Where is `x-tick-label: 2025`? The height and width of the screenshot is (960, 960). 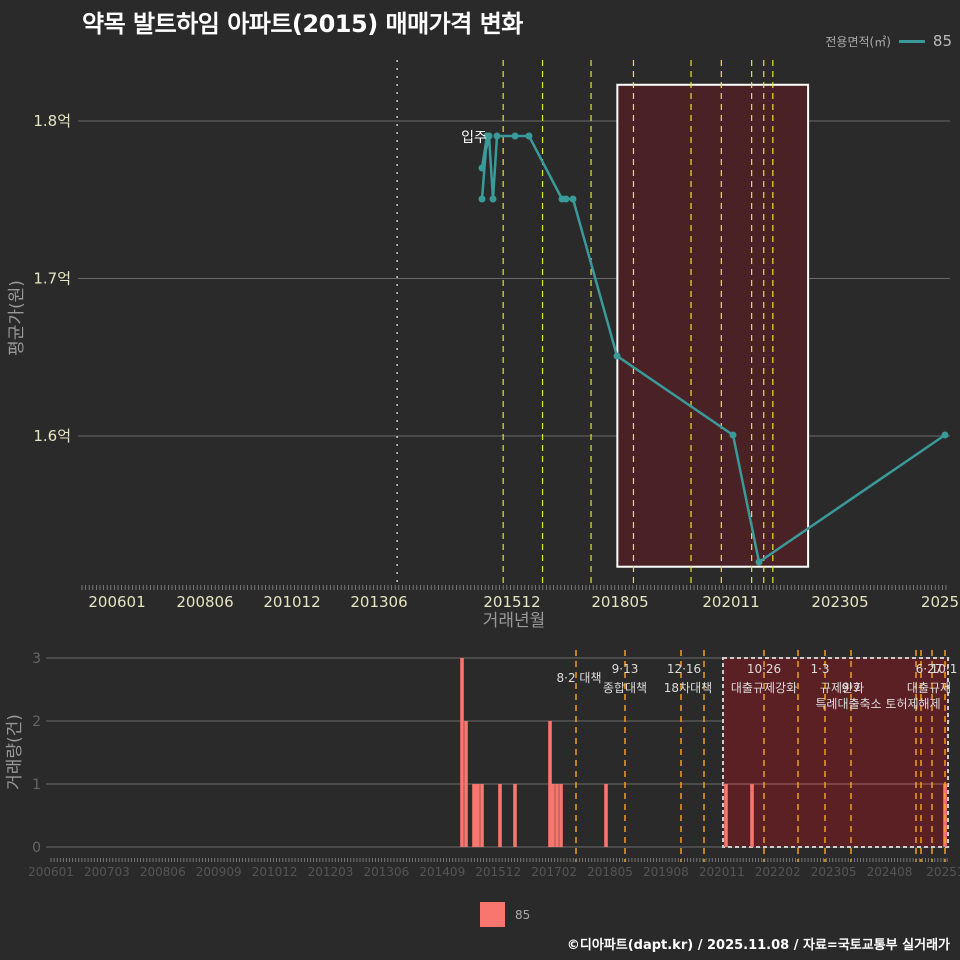 x-tick-label: 2025 is located at coordinates (940, 602).